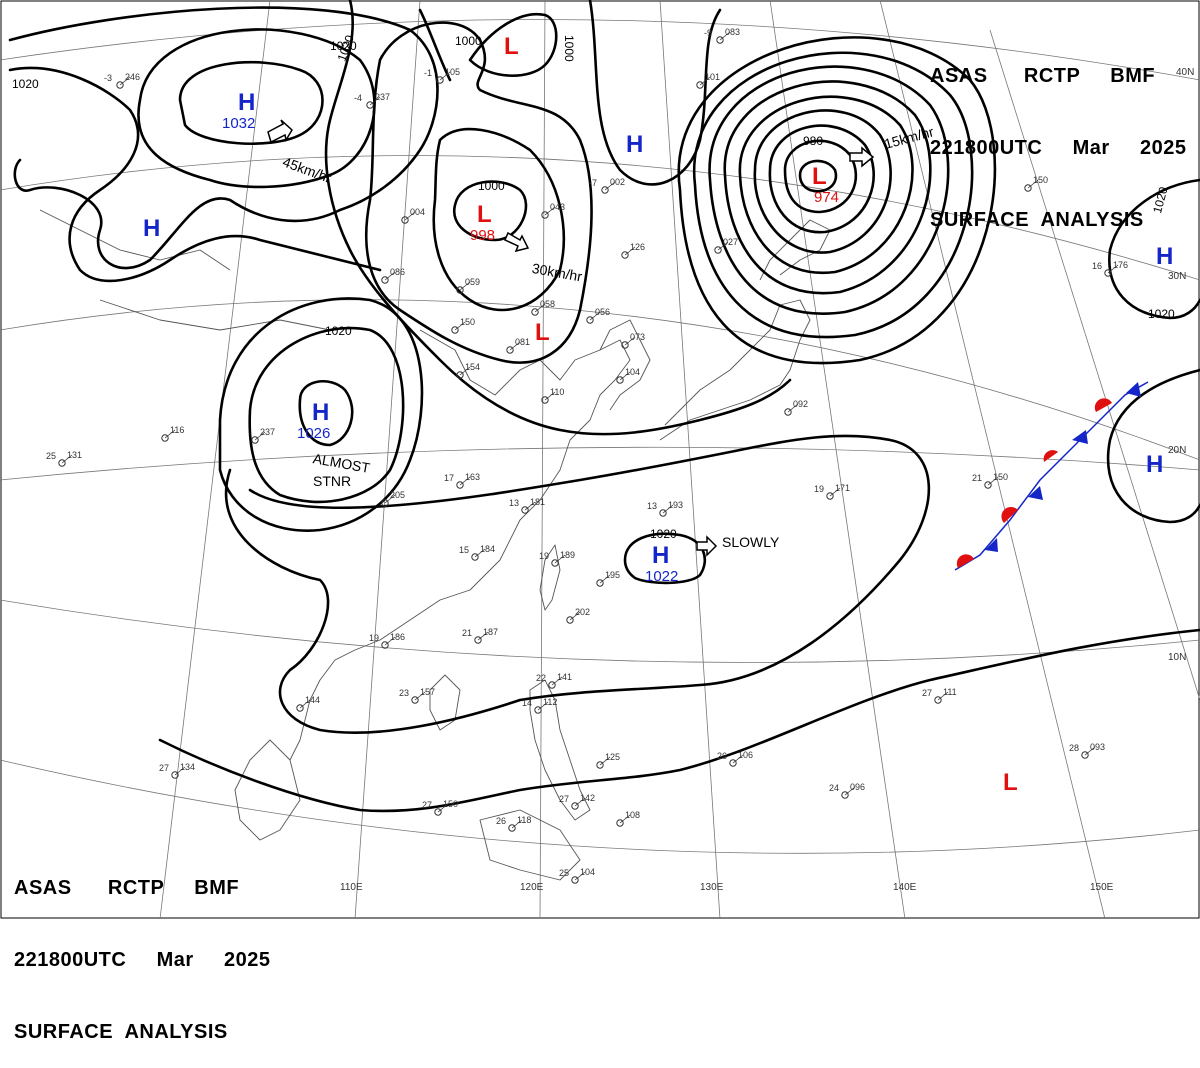  What do you see at coordinates (108, 78) in the screenshot?
I see `station-temperature: -3` at bounding box center [108, 78].